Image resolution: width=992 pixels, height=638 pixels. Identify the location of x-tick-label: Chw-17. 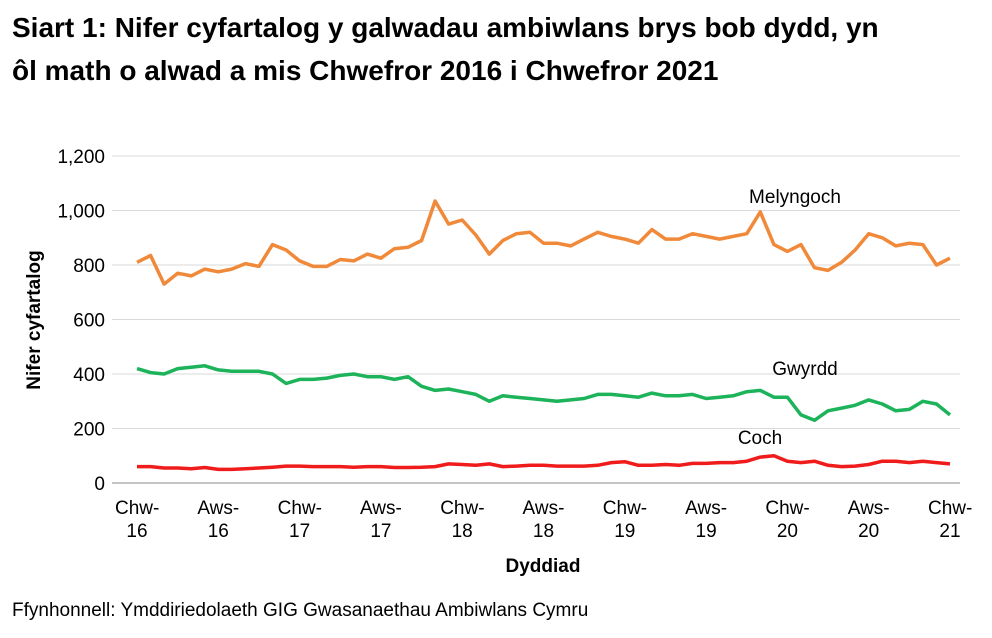
(299, 520).